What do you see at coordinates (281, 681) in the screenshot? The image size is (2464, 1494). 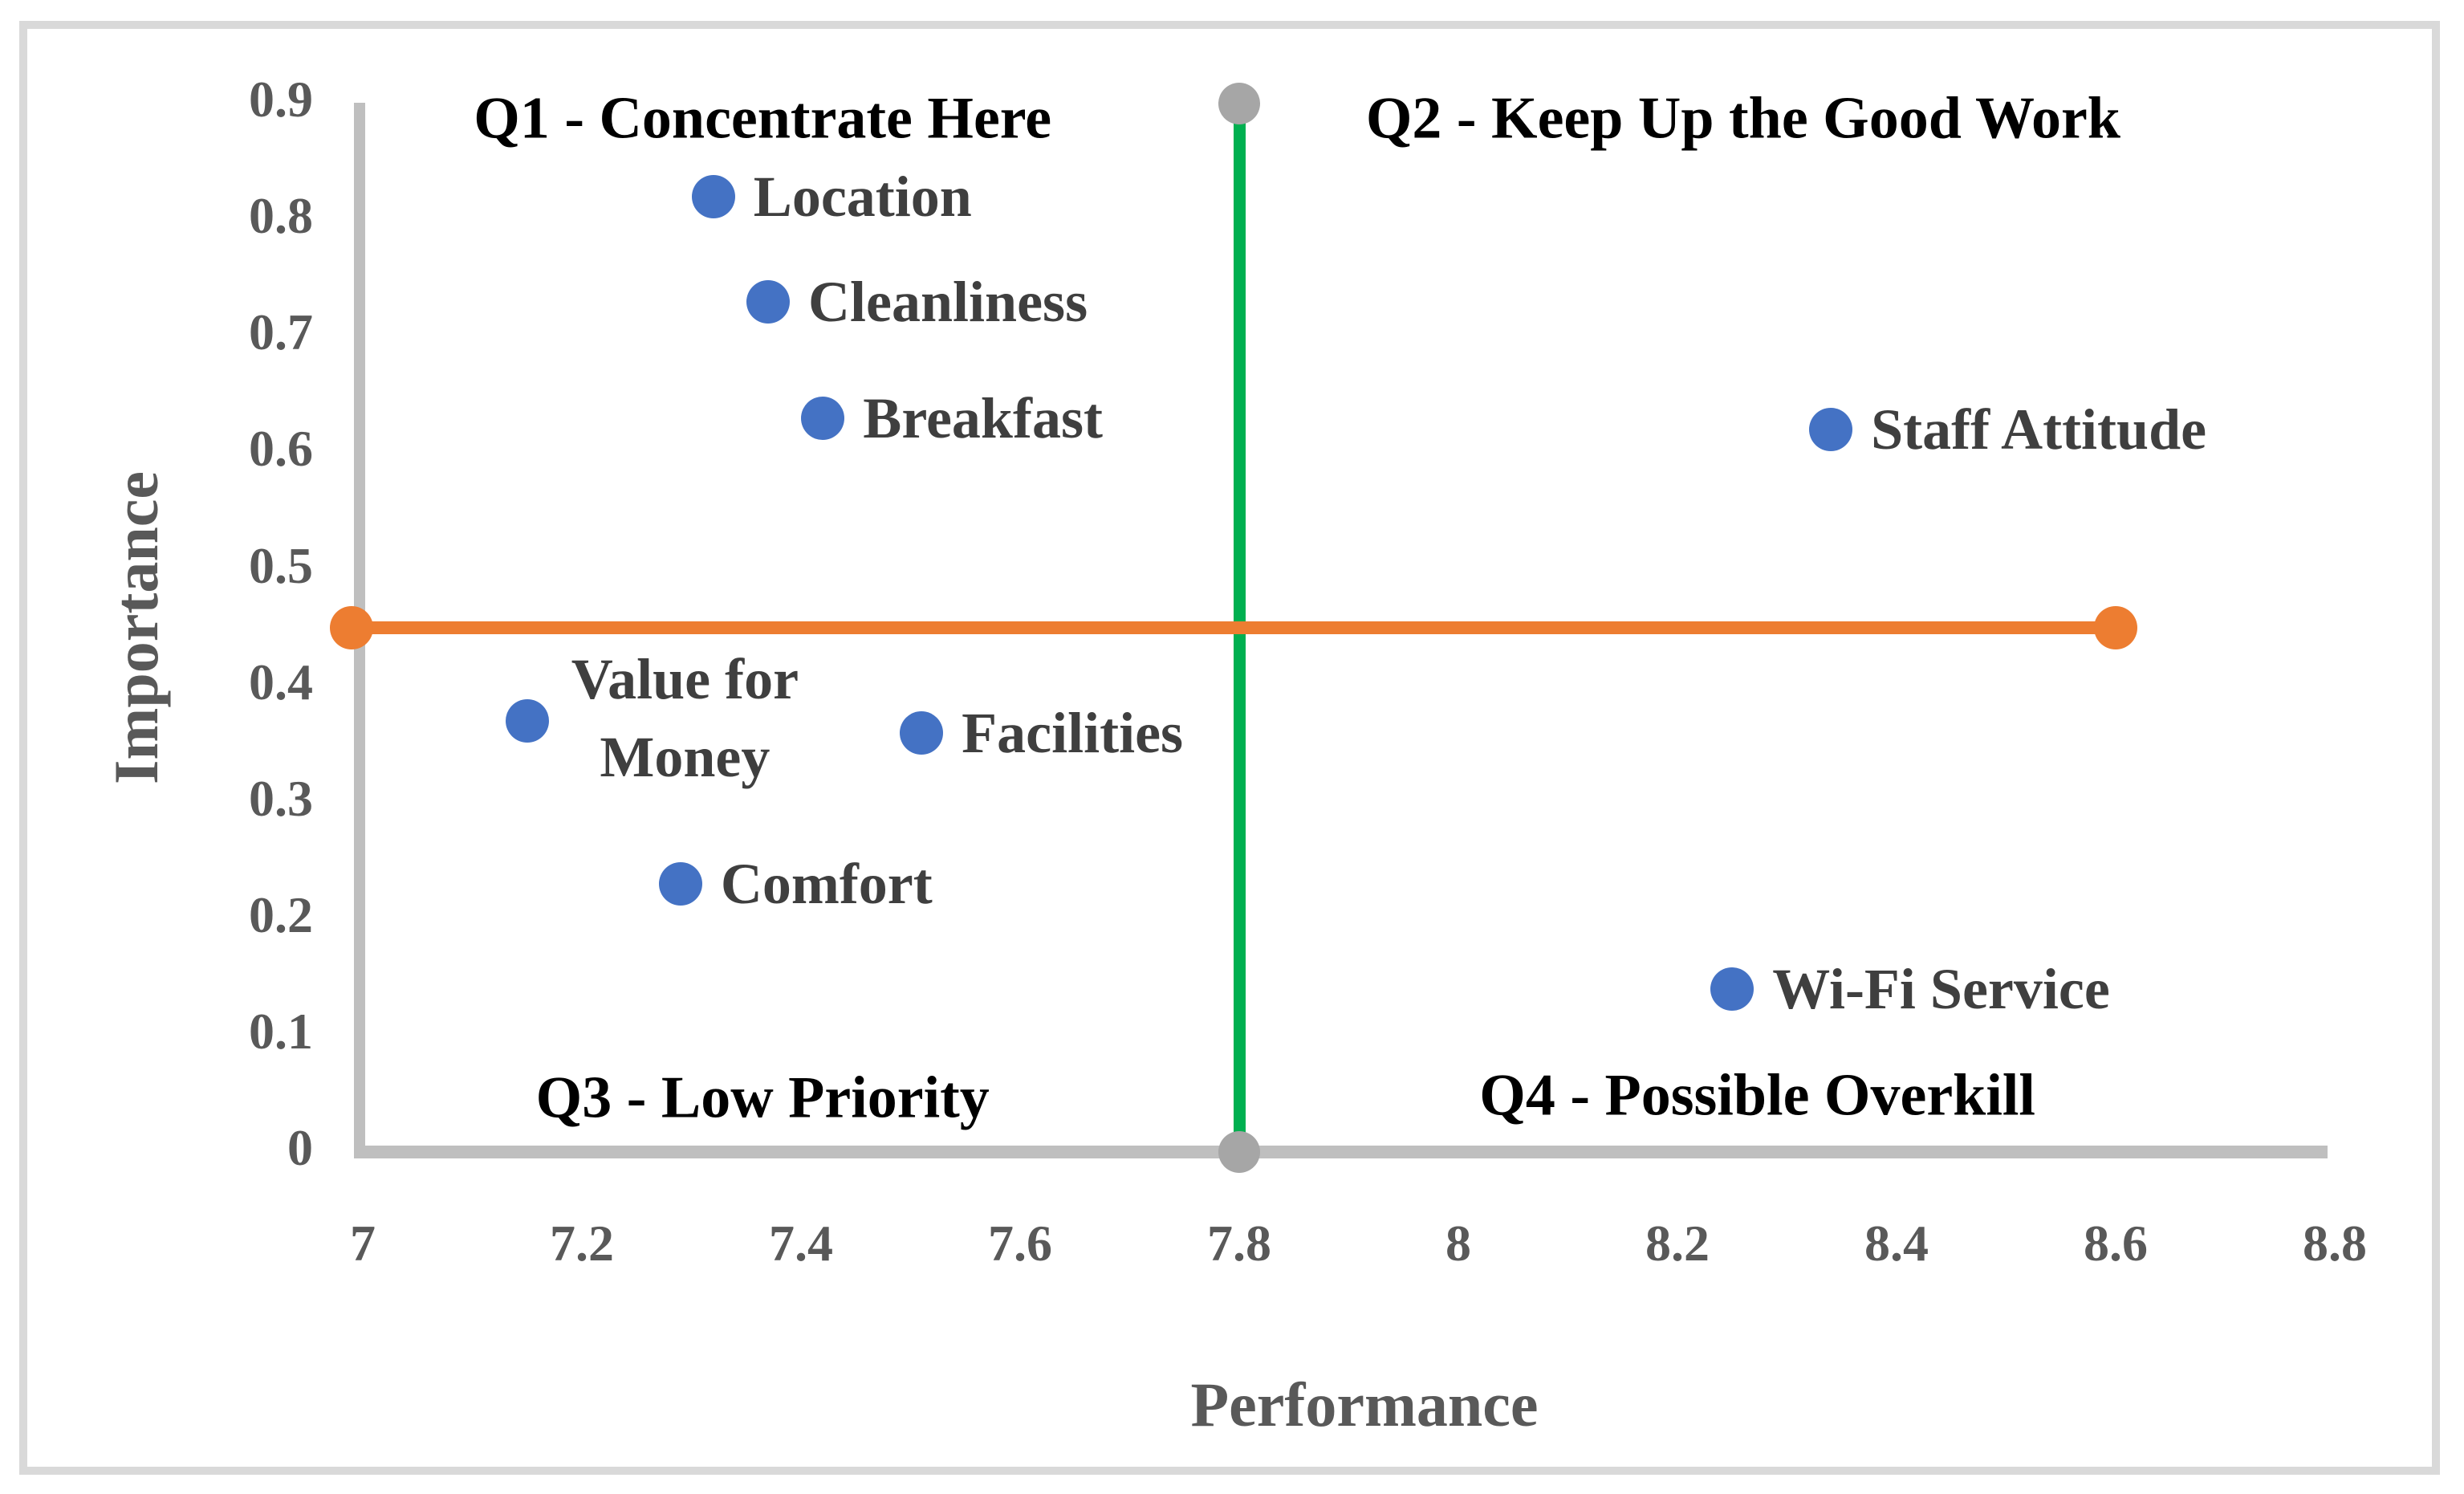 I see `y-tick-label: 0.4` at bounding box center [281, 681].